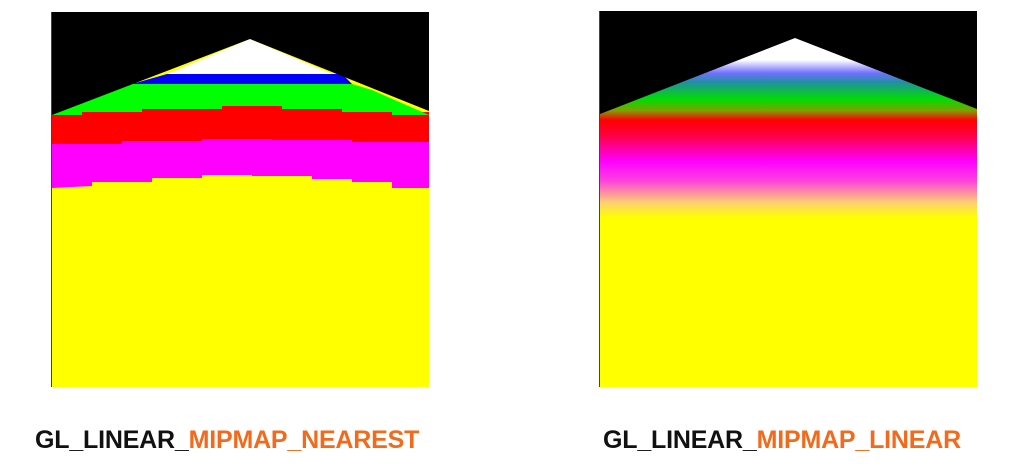 This screenshot has height=471, width=1014. Describe the element at coordinates (240, 102) in the screenshot. I see `band-green` at that location.